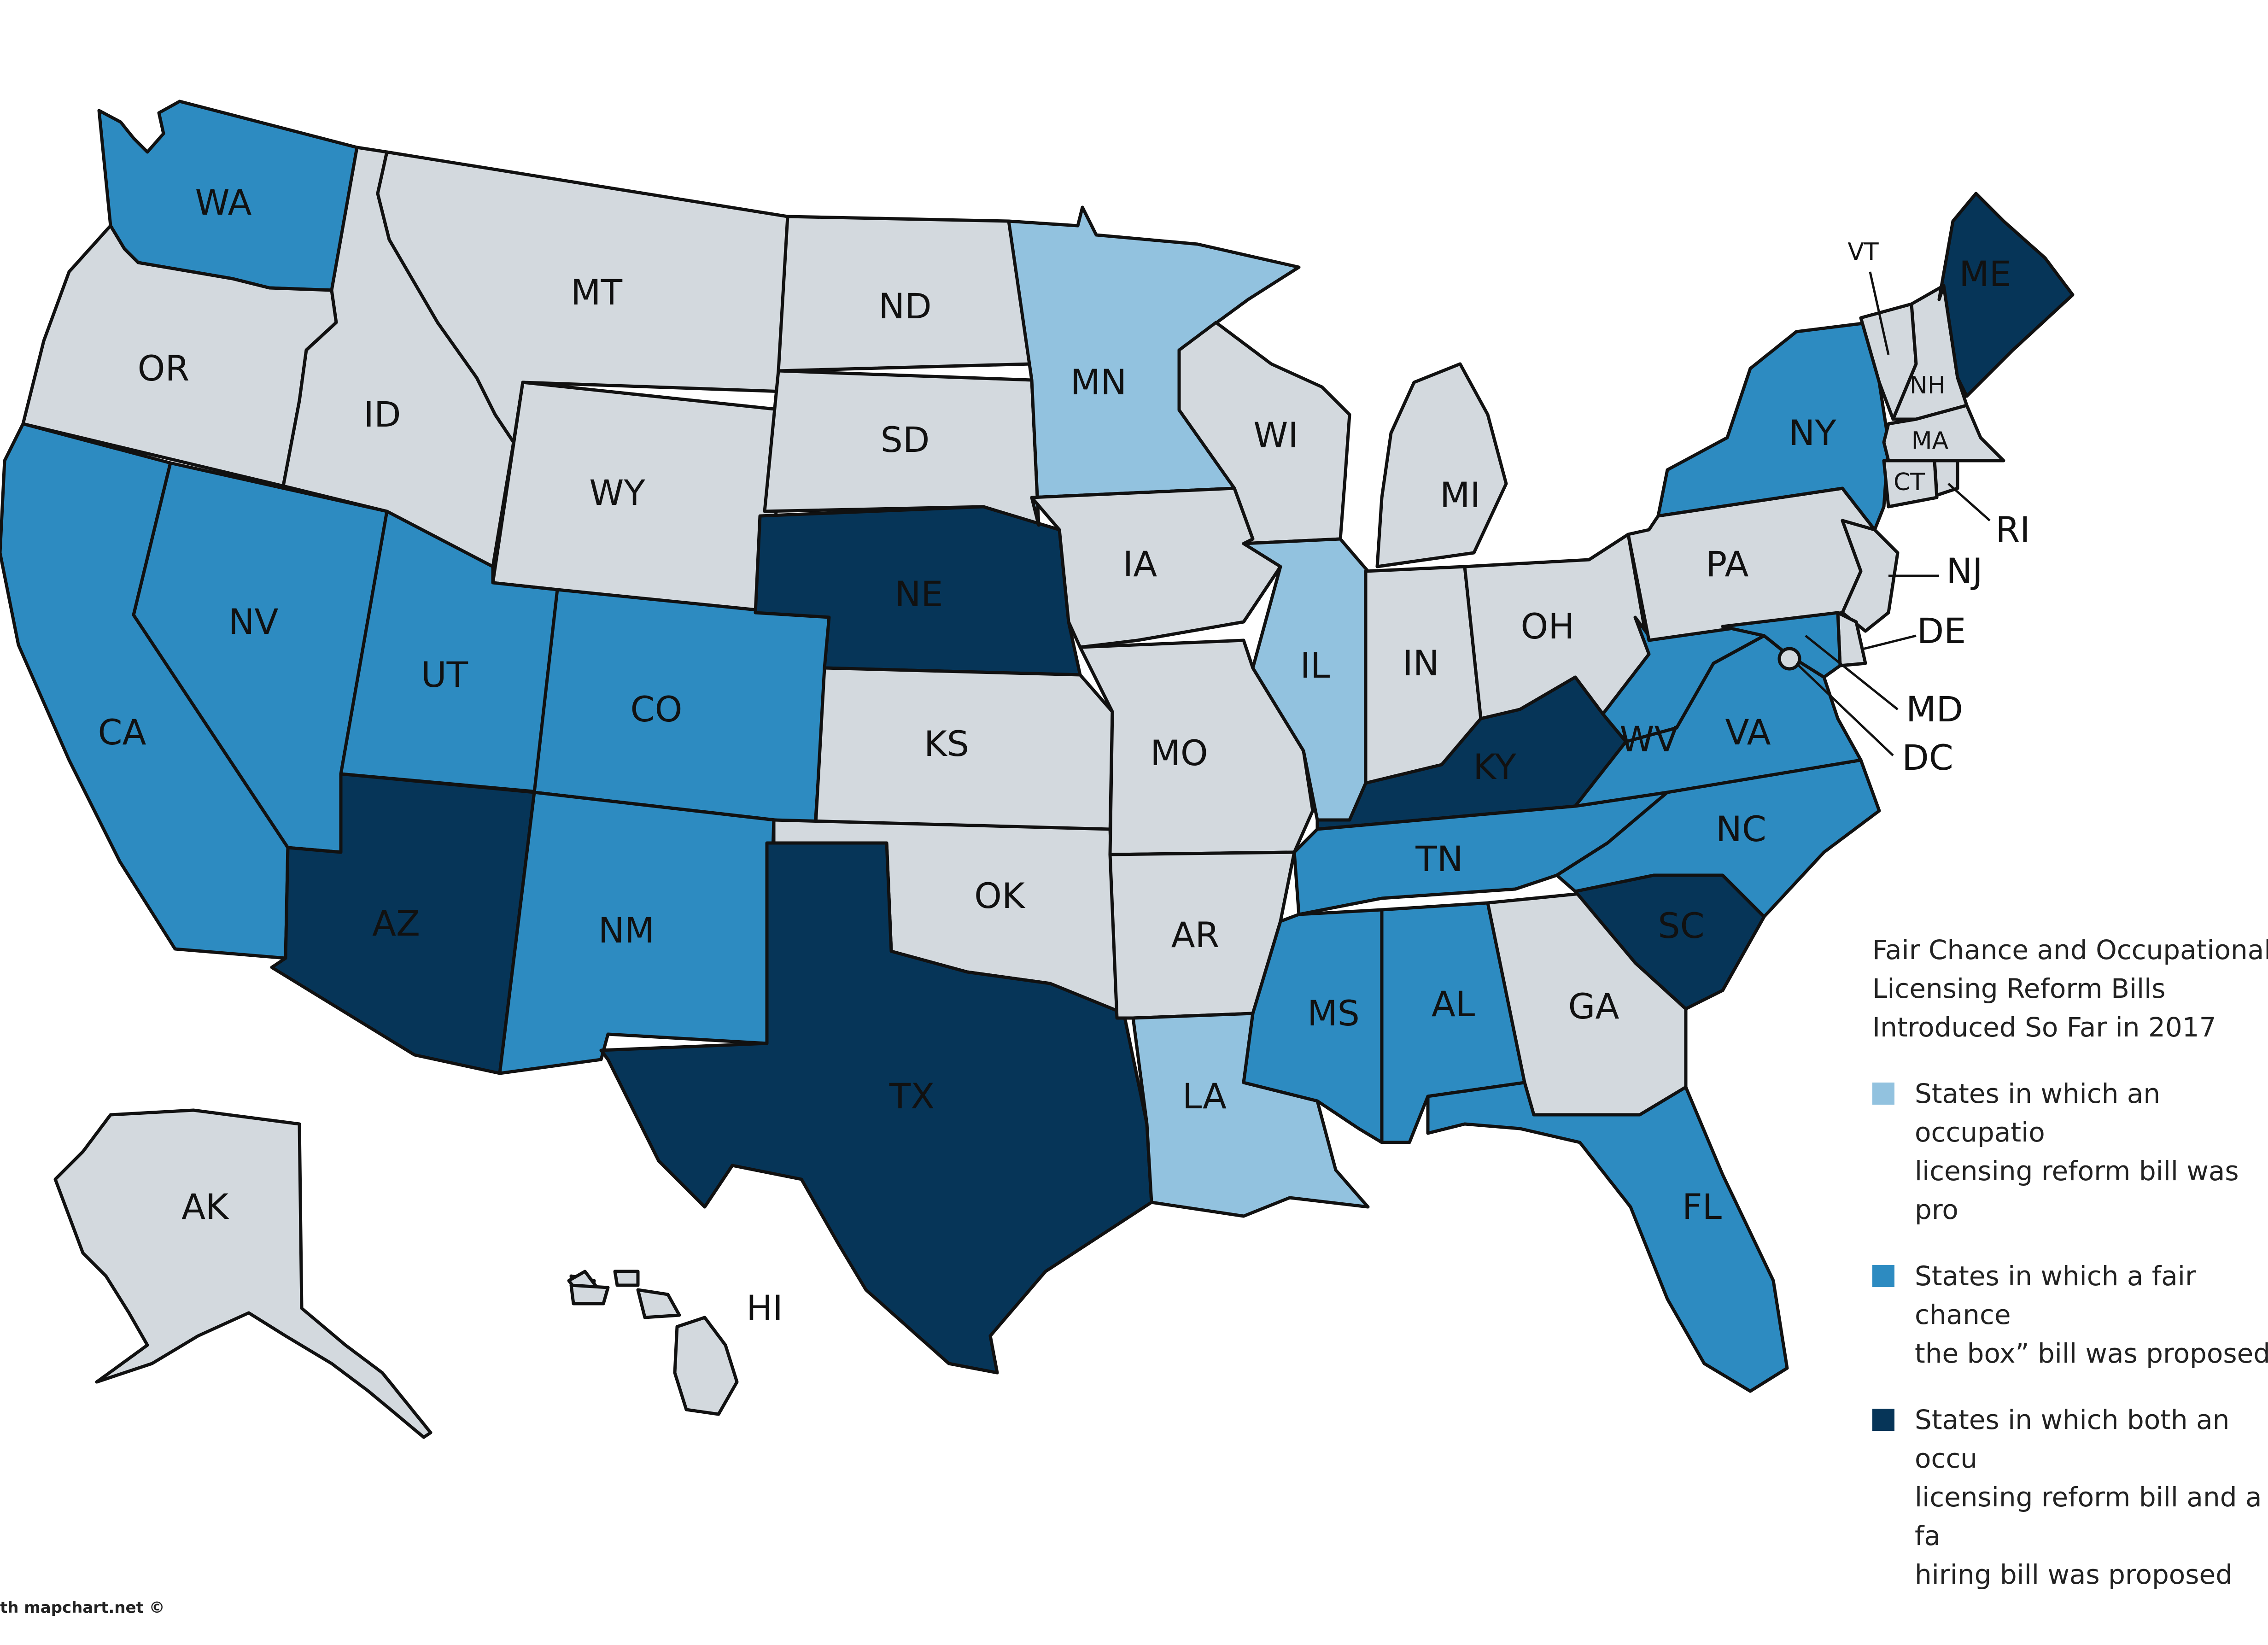  I want to click on state-ny, so click(1773, 426).